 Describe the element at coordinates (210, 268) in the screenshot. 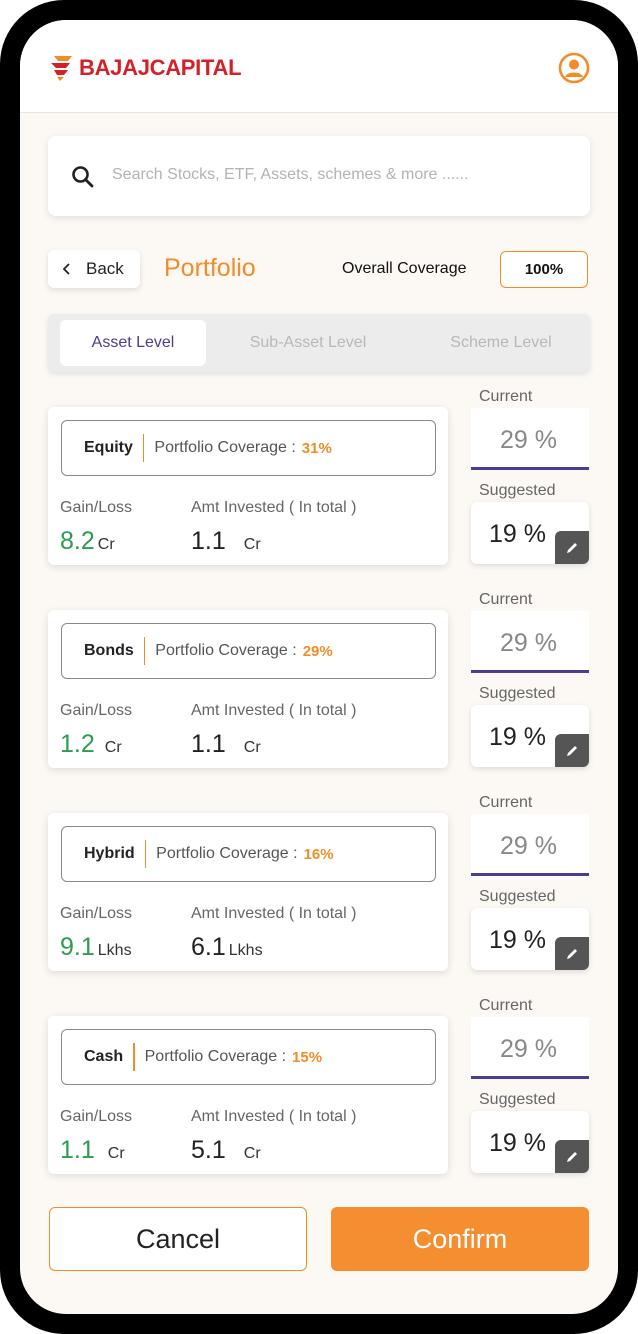

I see `page-title: Portfolio` at that location.